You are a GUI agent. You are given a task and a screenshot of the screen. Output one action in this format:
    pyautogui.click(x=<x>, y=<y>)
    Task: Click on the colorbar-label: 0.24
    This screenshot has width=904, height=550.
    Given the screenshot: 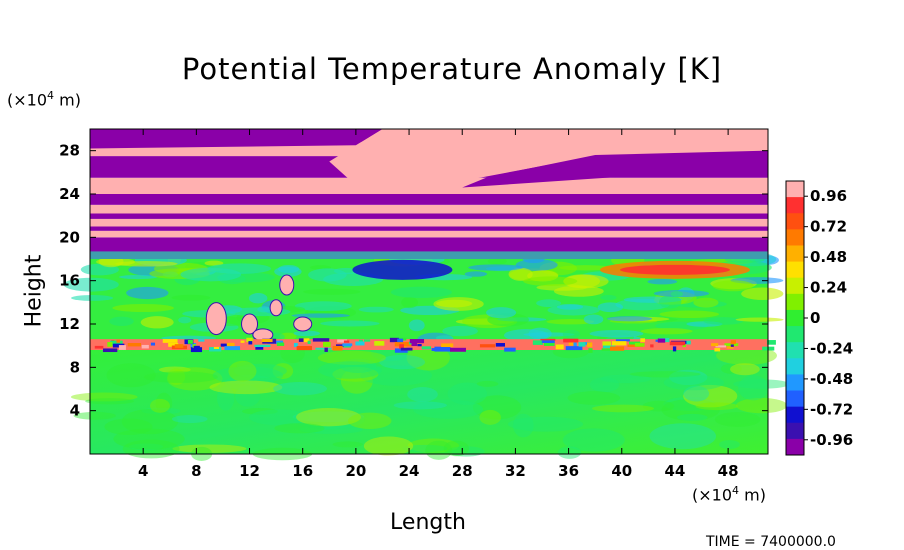 What is the action you would take?
    pyautogui.click(x=828, y=288)
    